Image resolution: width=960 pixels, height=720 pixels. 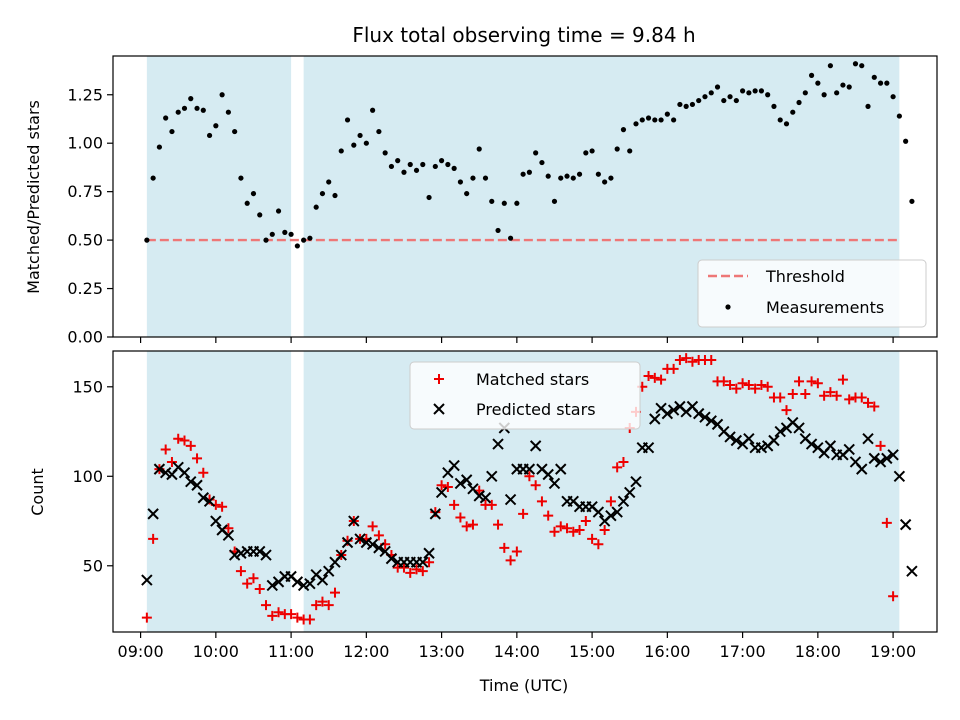 What do you see at coordinates (87, 476) in the screenshot?
I see `bottom-y-tick-label: 100` at bounding box center [87, 476].